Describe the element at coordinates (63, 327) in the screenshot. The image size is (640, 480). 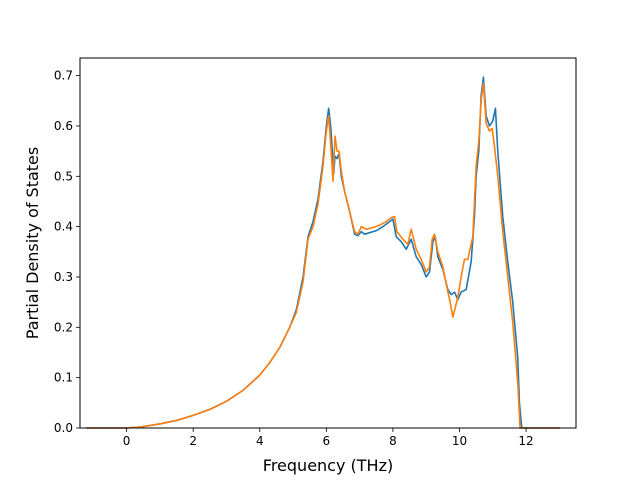
I see `y-tick-label: 0.2` at that location.